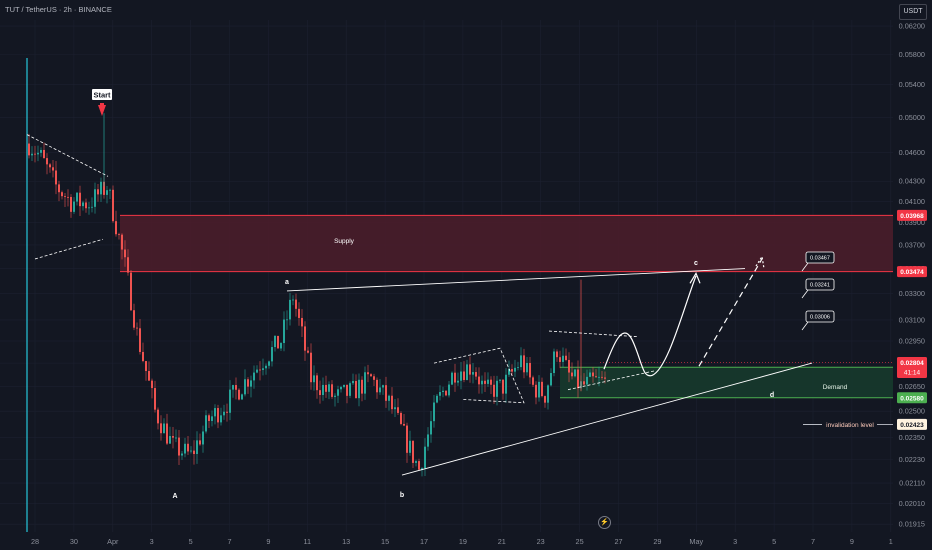  I want to click on time-tick-label: 30, so click(74, 541).